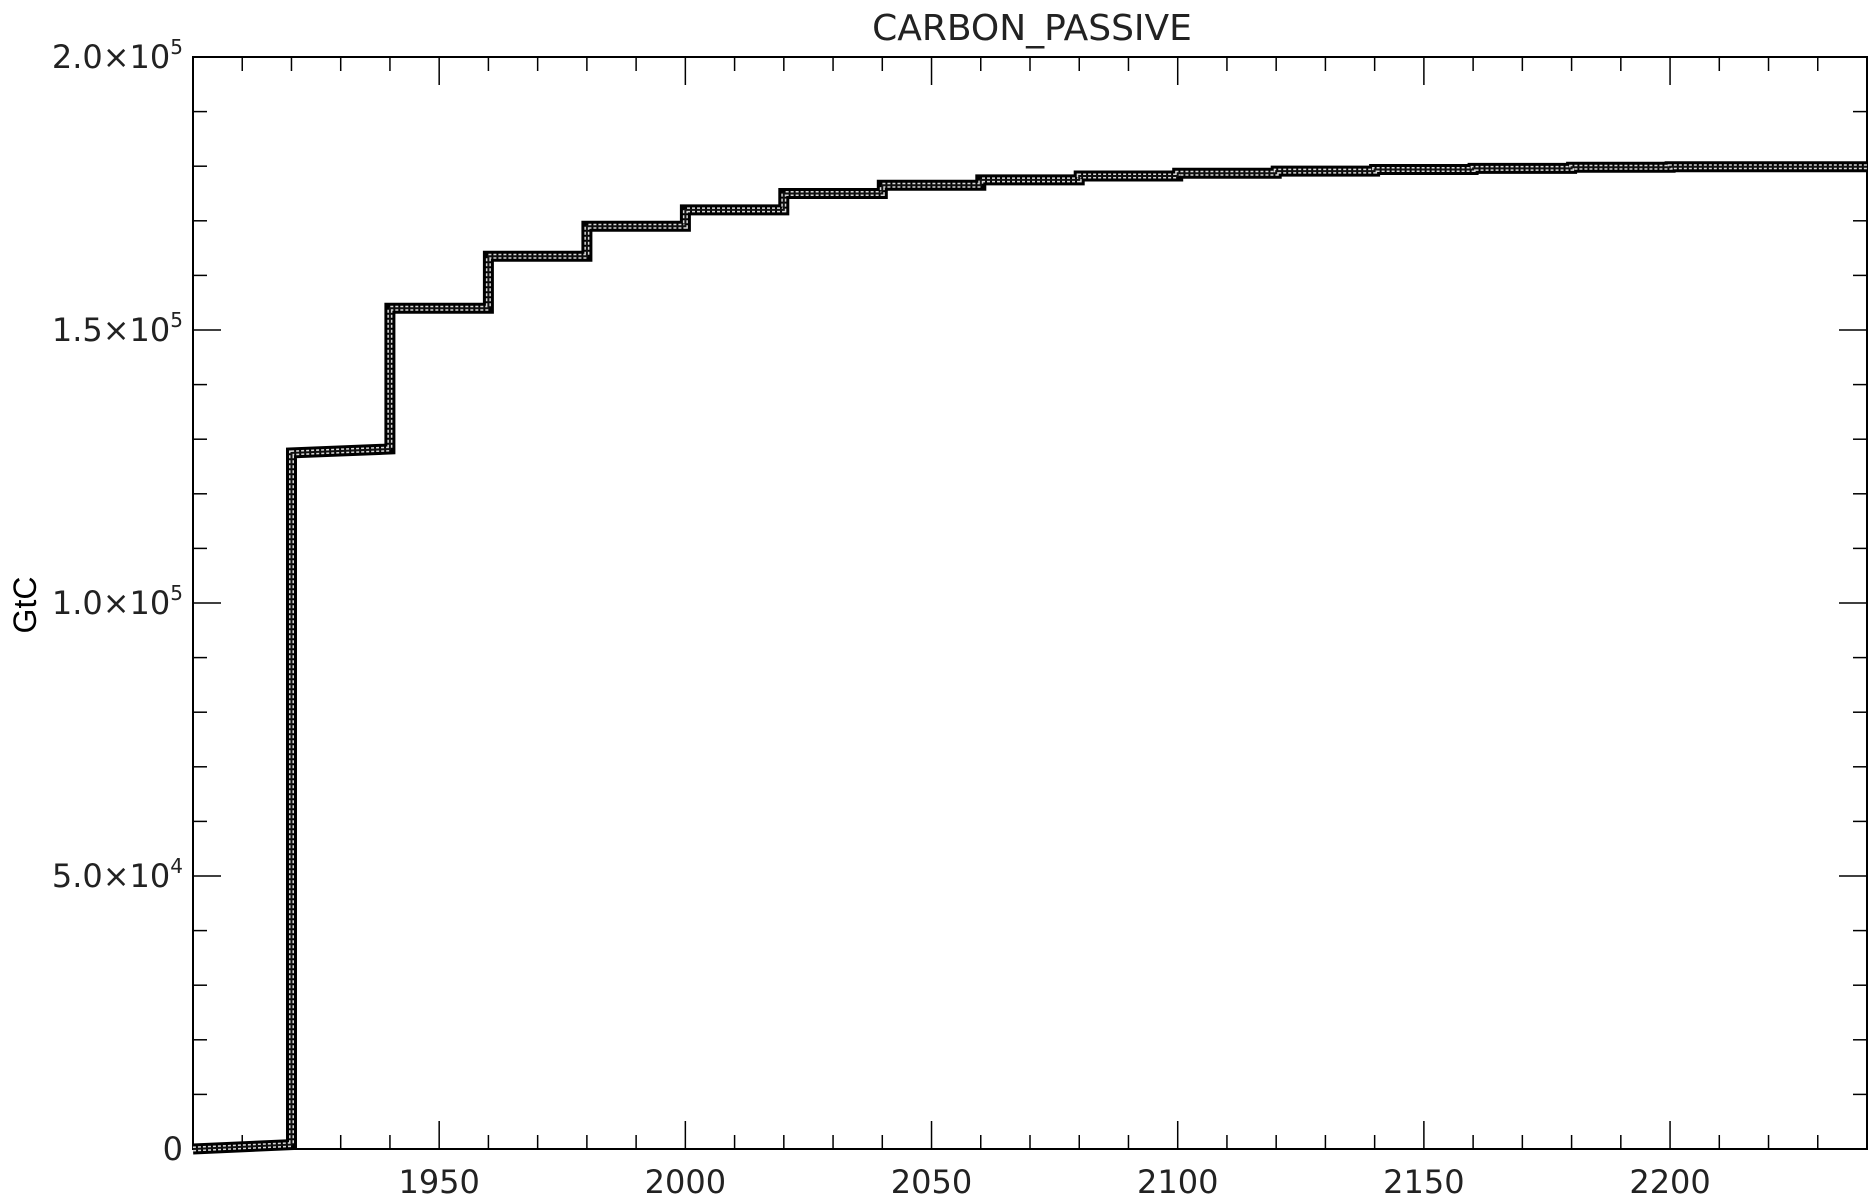  Describe the element at coordinates (111, 603) in the screenshot. I see `y-tick-mantissa: 1.0×10` at that location.